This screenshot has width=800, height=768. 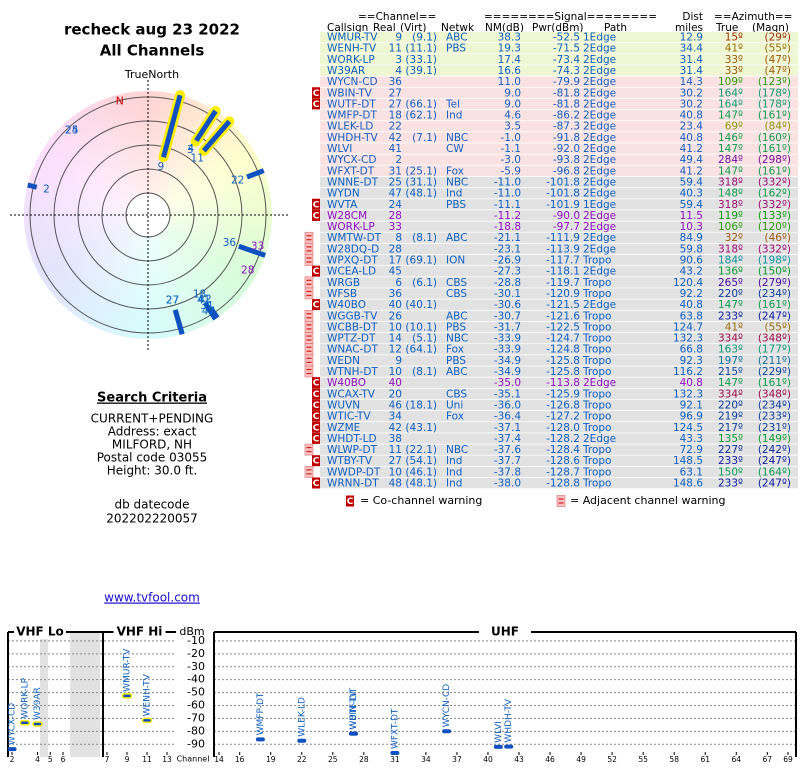 What do you see at coordinates (730, 249) in the screenshot?
I see `cell-true: 318º` at bounding box center [730, 249].